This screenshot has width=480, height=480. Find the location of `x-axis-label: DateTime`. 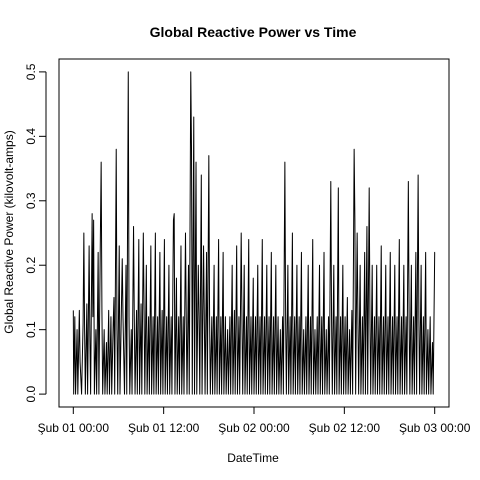

x-axis-label: DateTime is located at coordinates (253, 458).